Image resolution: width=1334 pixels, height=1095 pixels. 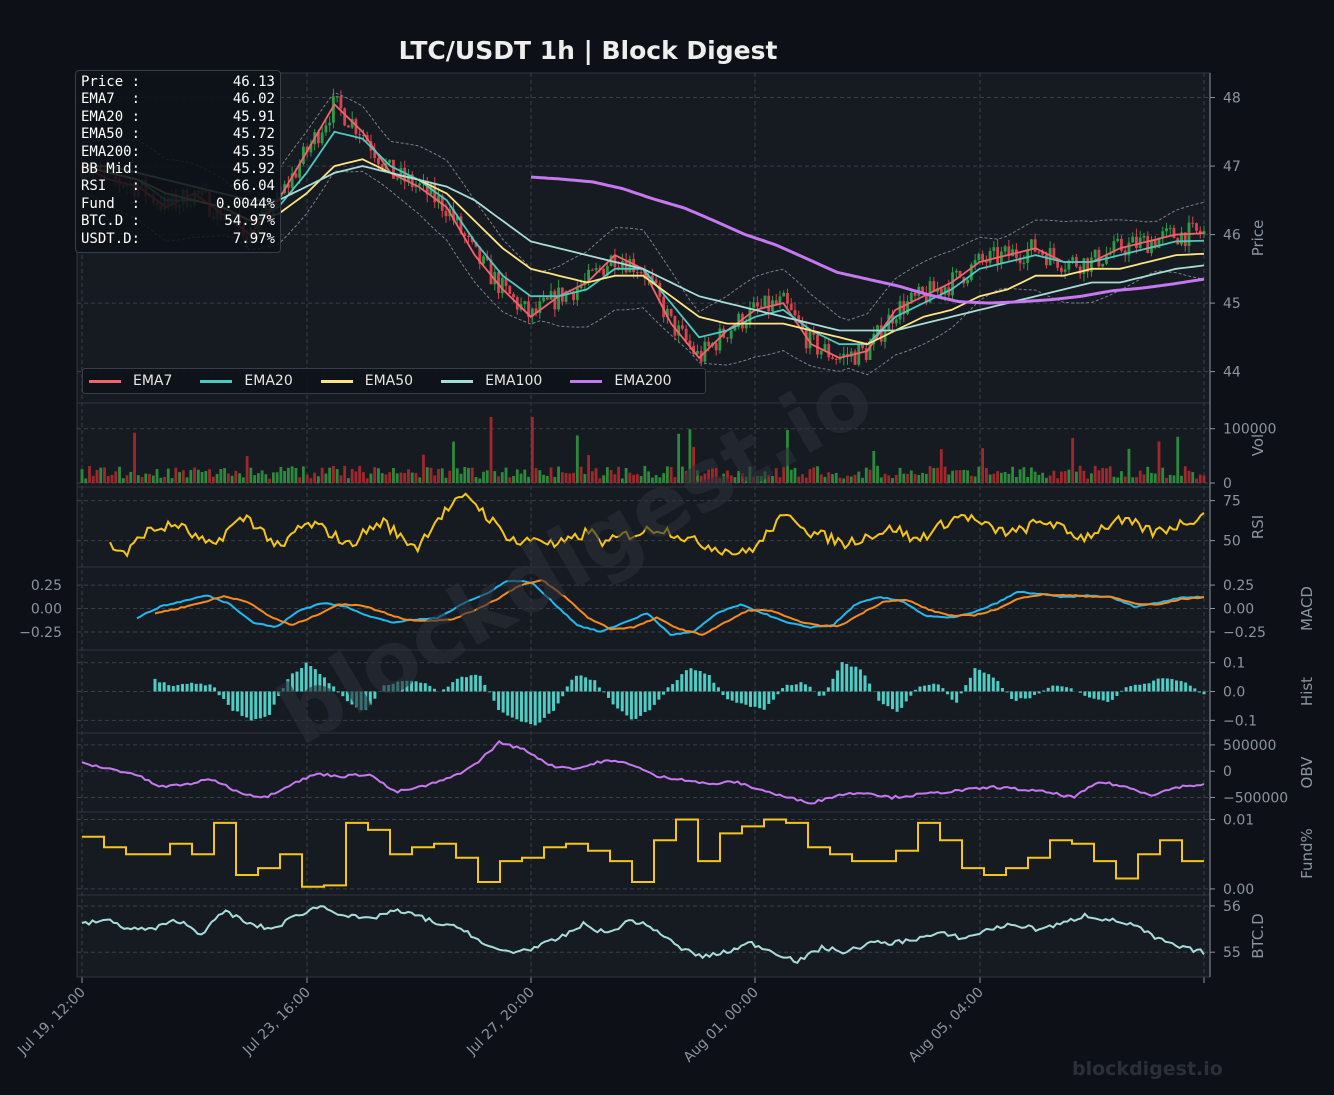 I want to click on info-label: BB Mid:, so click(x=111, y=169).